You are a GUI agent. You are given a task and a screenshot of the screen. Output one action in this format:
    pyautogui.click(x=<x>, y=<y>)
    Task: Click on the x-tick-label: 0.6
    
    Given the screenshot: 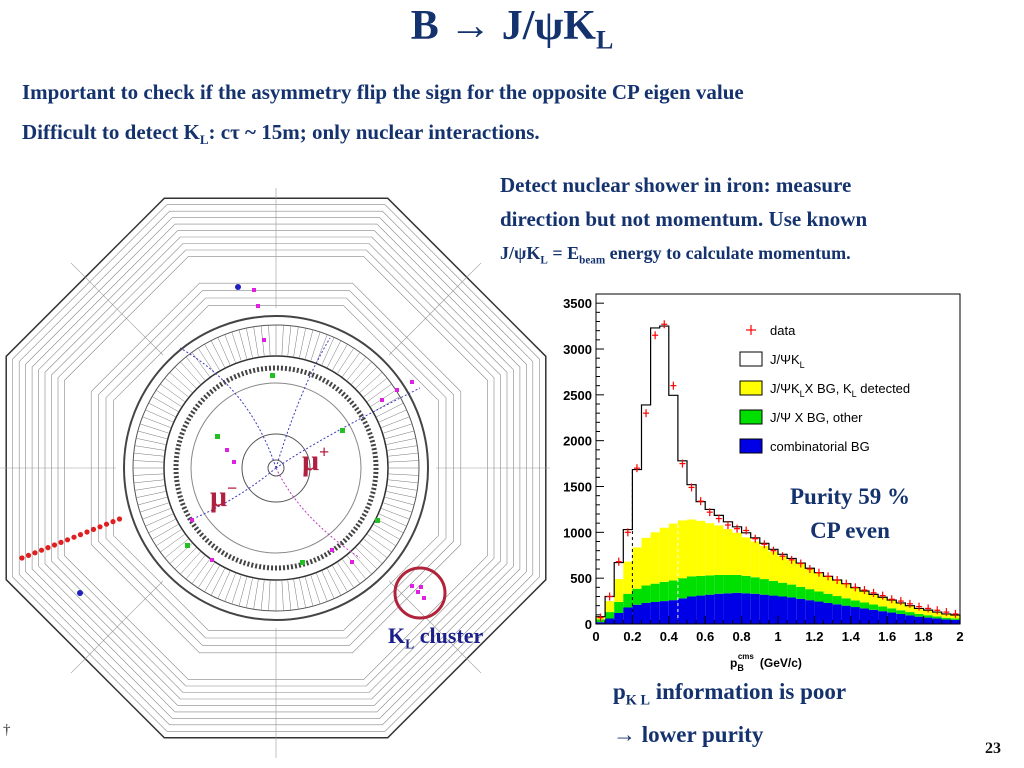 What is the action you would take?
    pyautogui.click(x=705, y=636)
    